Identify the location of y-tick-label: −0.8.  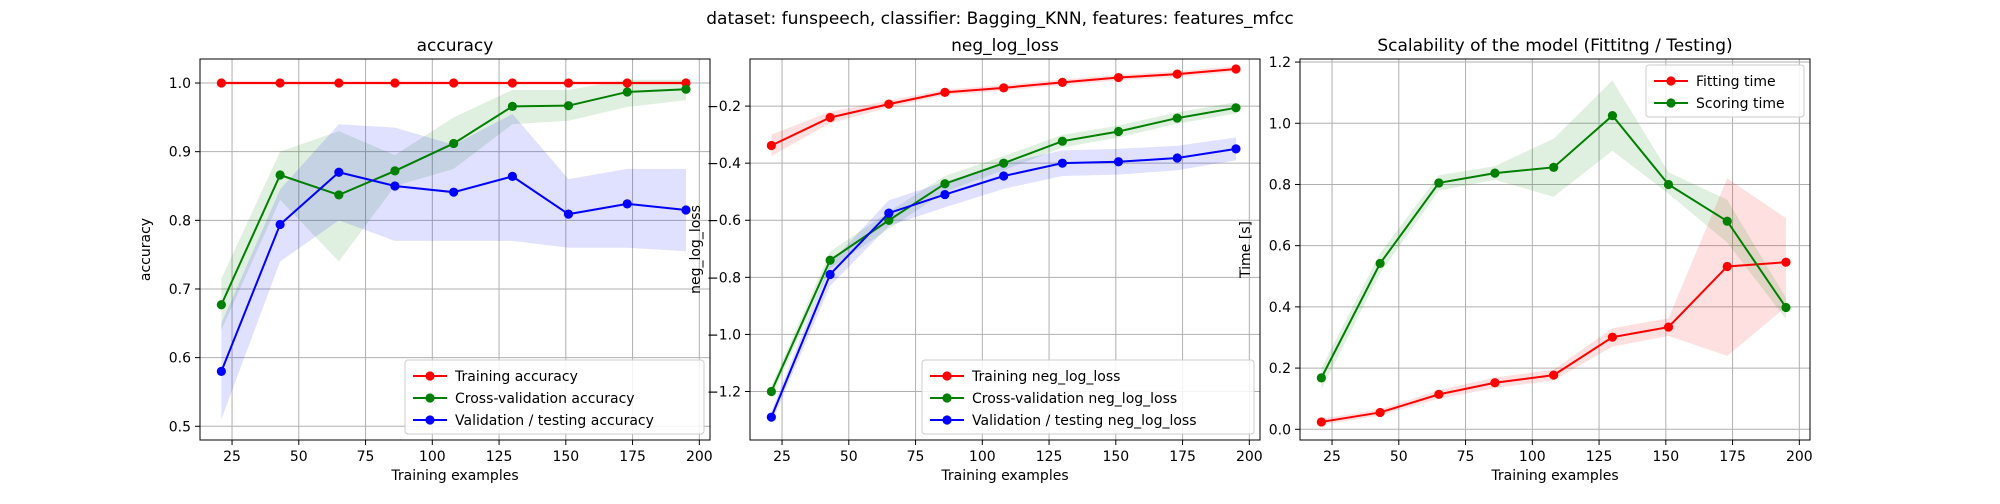
(724, 278).